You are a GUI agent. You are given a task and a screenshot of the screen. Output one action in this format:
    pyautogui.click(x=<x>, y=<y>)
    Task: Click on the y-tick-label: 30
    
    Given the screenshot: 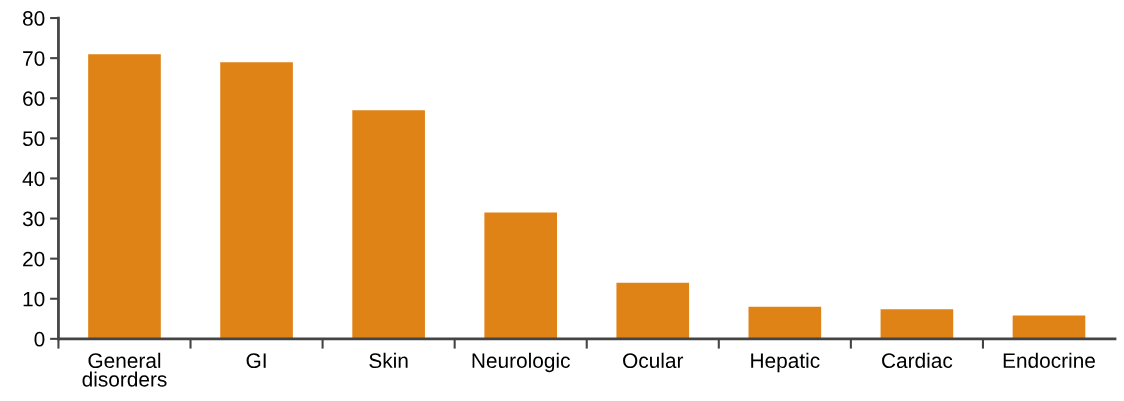 What is the action you would take?
    pyautogui.click(x=33, y=219)
    